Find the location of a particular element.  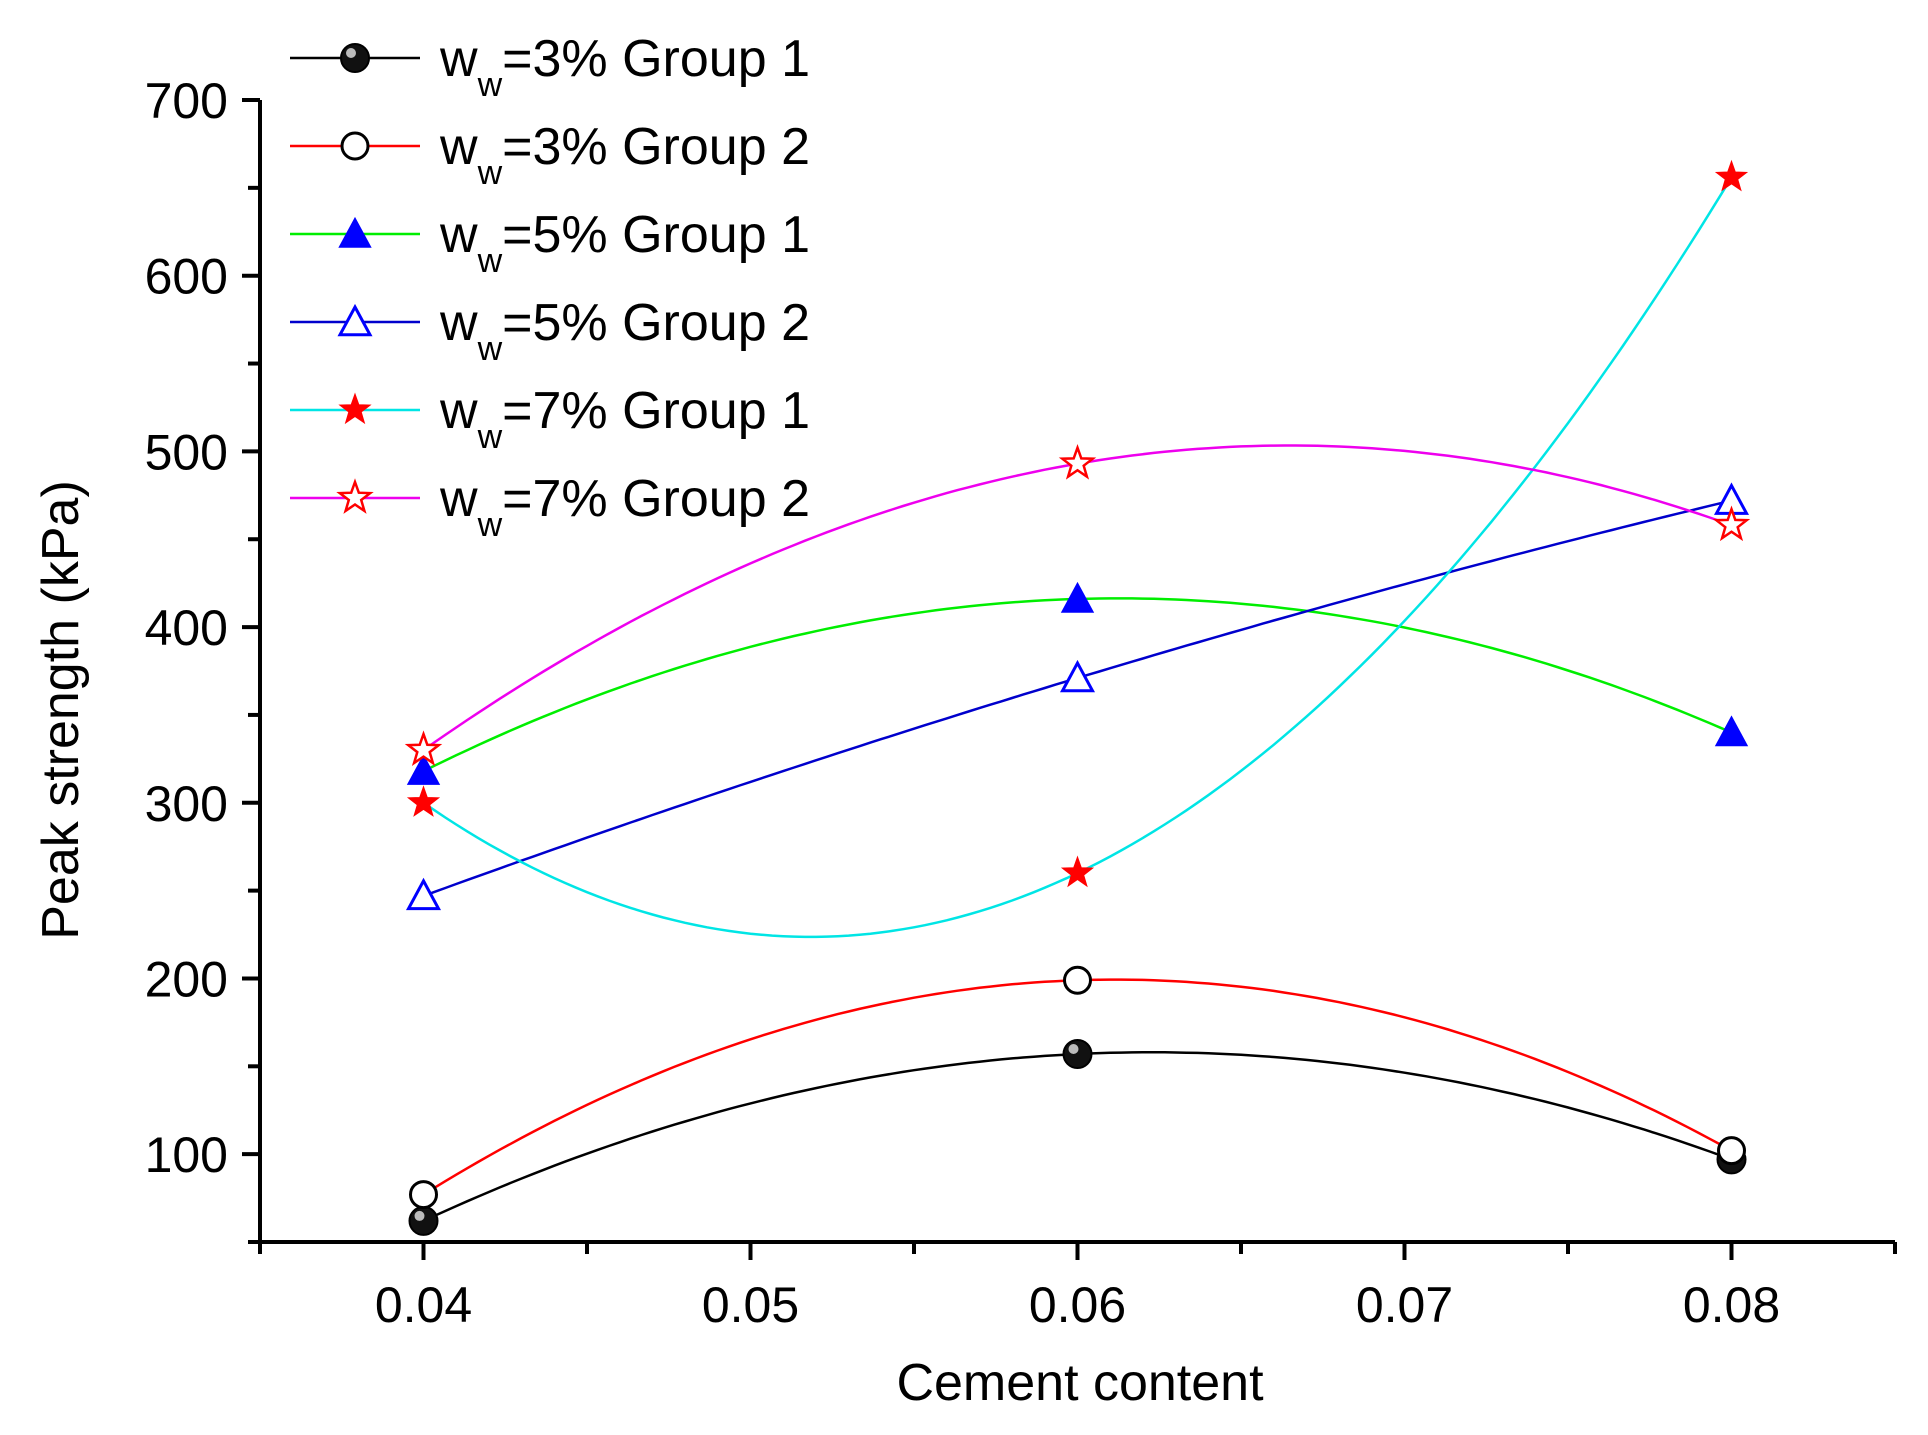

x-tick-label: 0.06 is located at coordinates (1077, 1305).